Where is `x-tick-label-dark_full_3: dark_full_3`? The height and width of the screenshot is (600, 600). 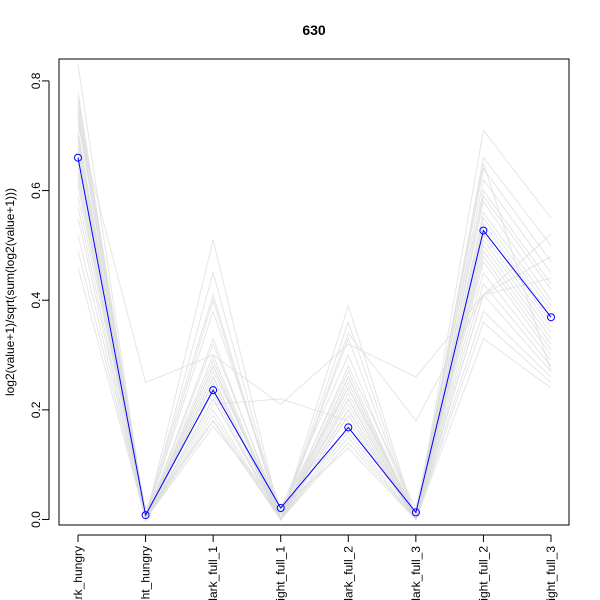 x-tick-label-dark_full_3: dark_full_3 is located at coordinates (416, 573).